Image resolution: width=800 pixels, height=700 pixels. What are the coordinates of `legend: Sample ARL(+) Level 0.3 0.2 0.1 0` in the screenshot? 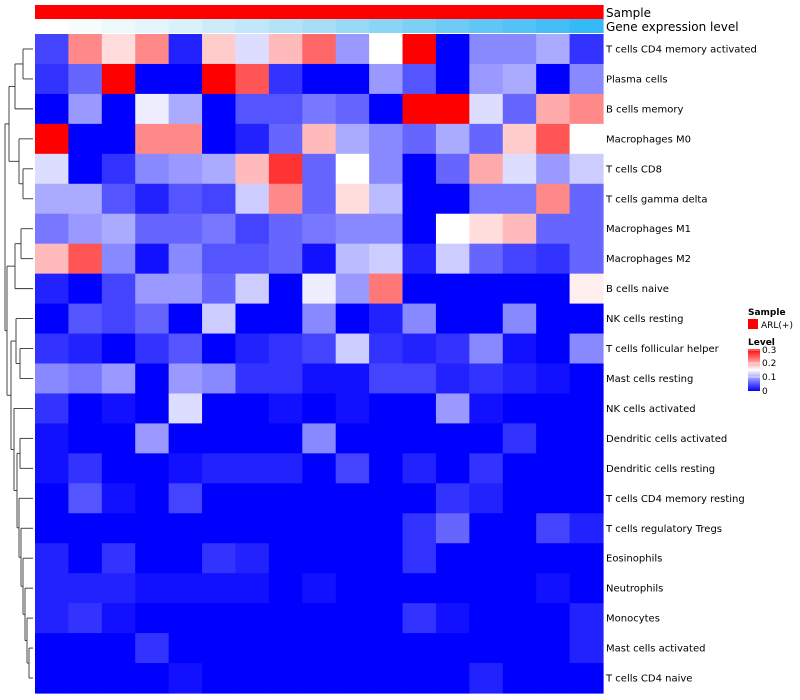 It's located at (770, 352).